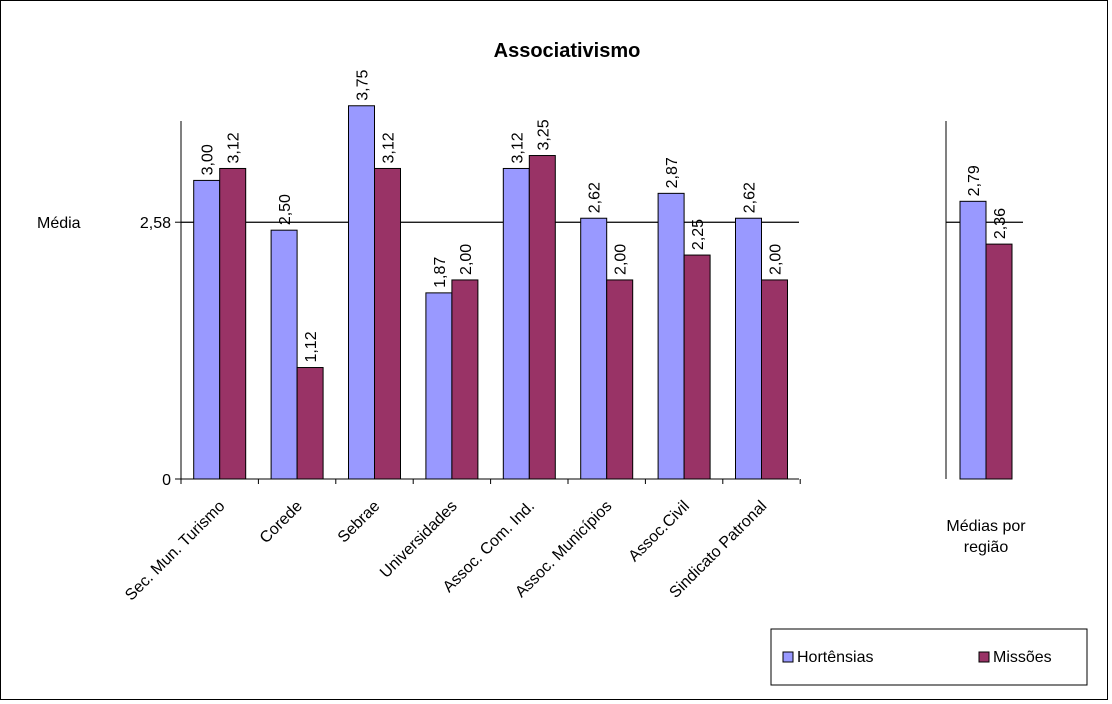 The image size is (1112, 704). I want to click on data-label: 2,50, so click(285, 209).